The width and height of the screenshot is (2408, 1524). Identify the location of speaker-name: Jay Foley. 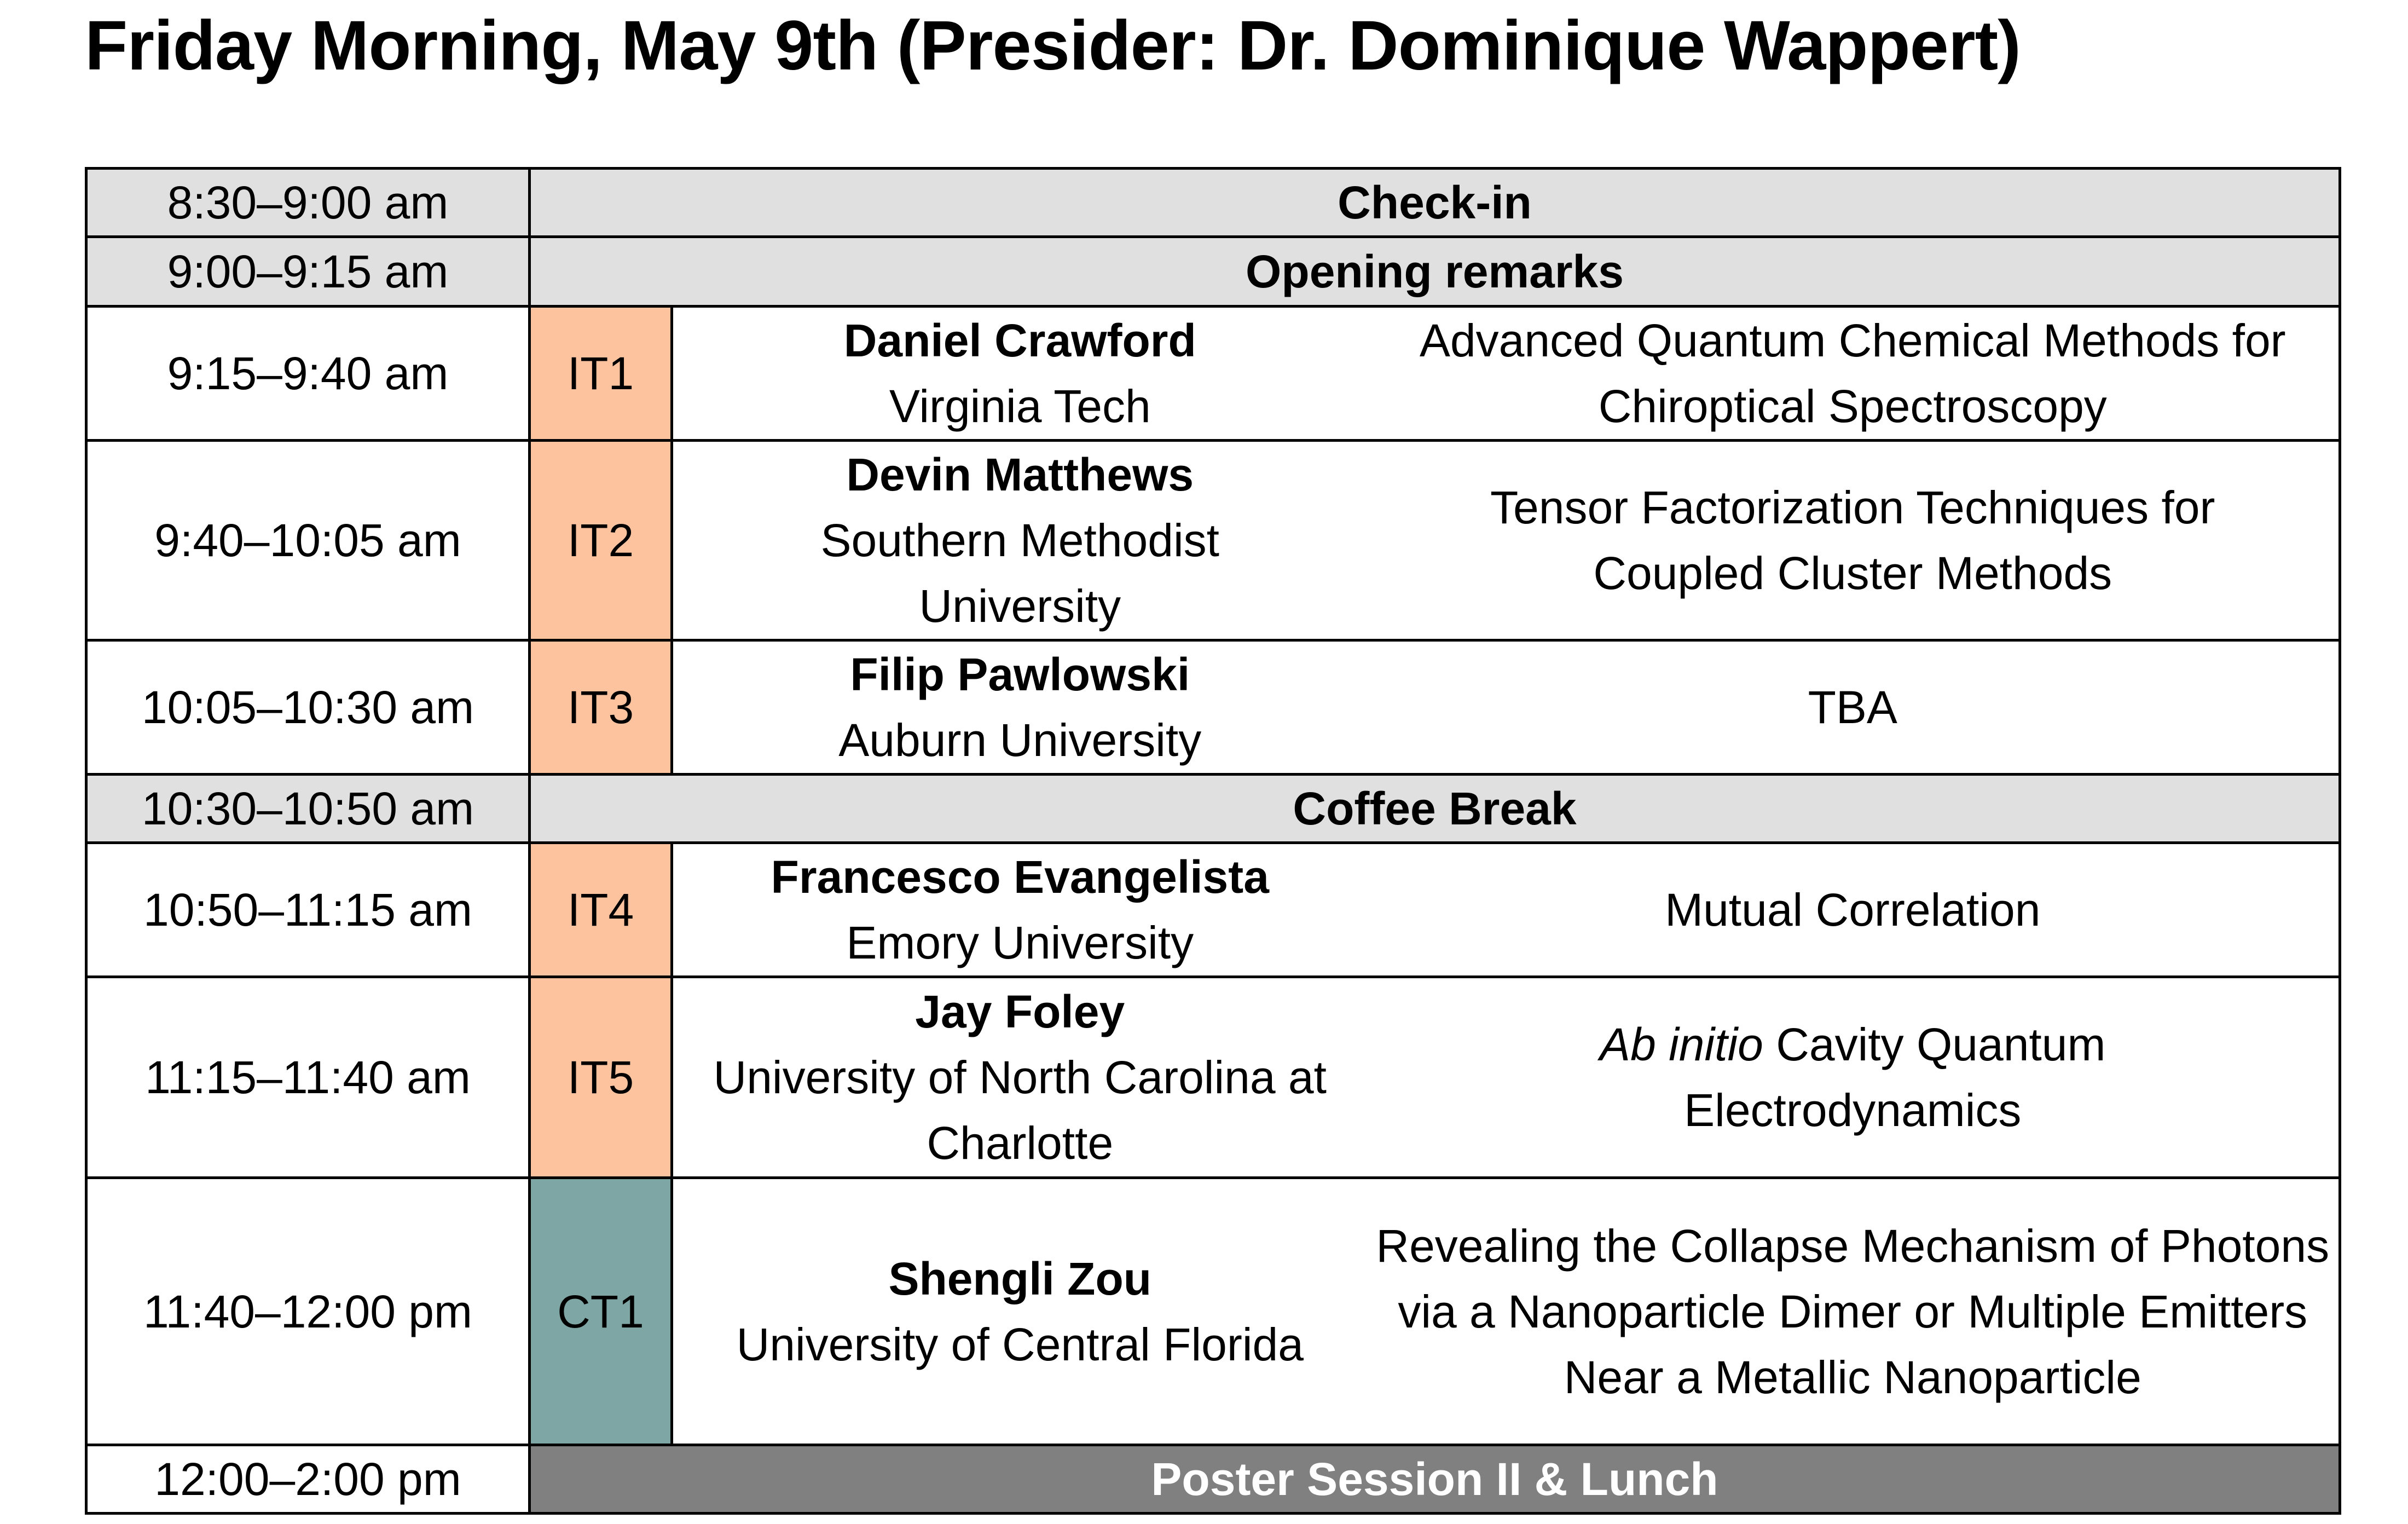
(1020, 1011).